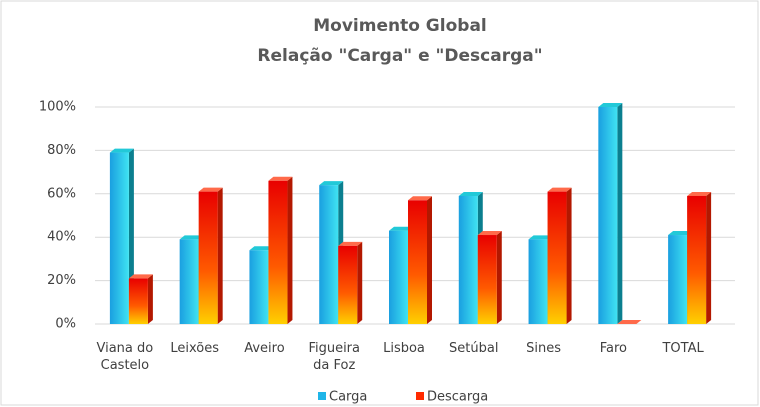 The width and height of the screenshot is (760, 407). I want to click on legend-label: Descarga, so click(457, 397).